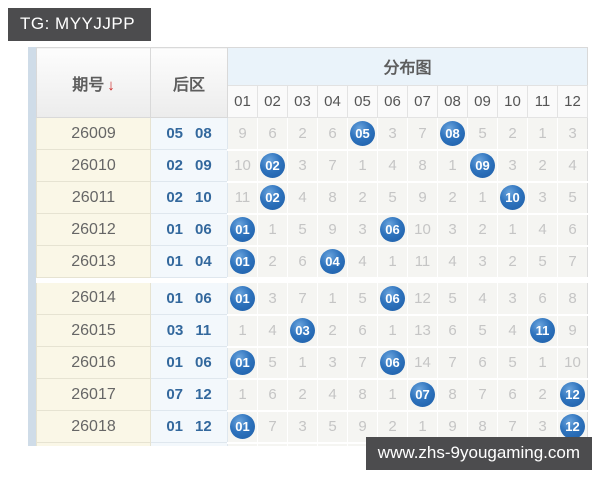  I want to click on issue-cell: 26011, so click(93, 197).